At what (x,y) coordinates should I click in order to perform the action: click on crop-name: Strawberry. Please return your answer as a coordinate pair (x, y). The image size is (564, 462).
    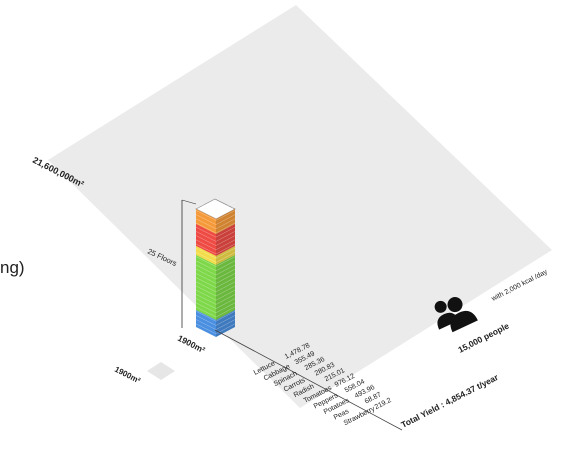
    Looking at the image, I should click on (360, 416).